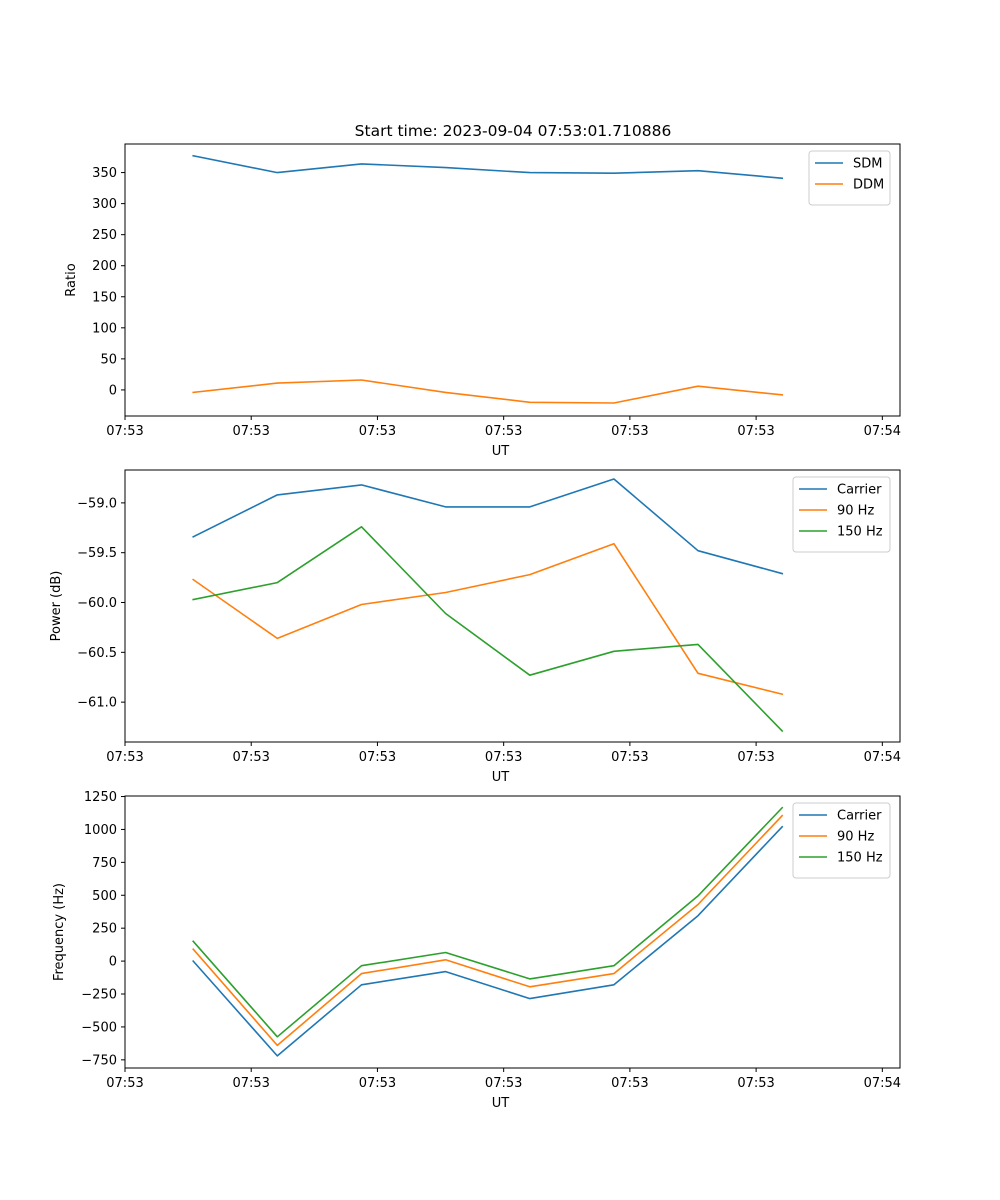  What do you see at coordinates (97, 703) in the screenshot?
I see `y-tick-label: −61.0` at bounding box center [97, 703].